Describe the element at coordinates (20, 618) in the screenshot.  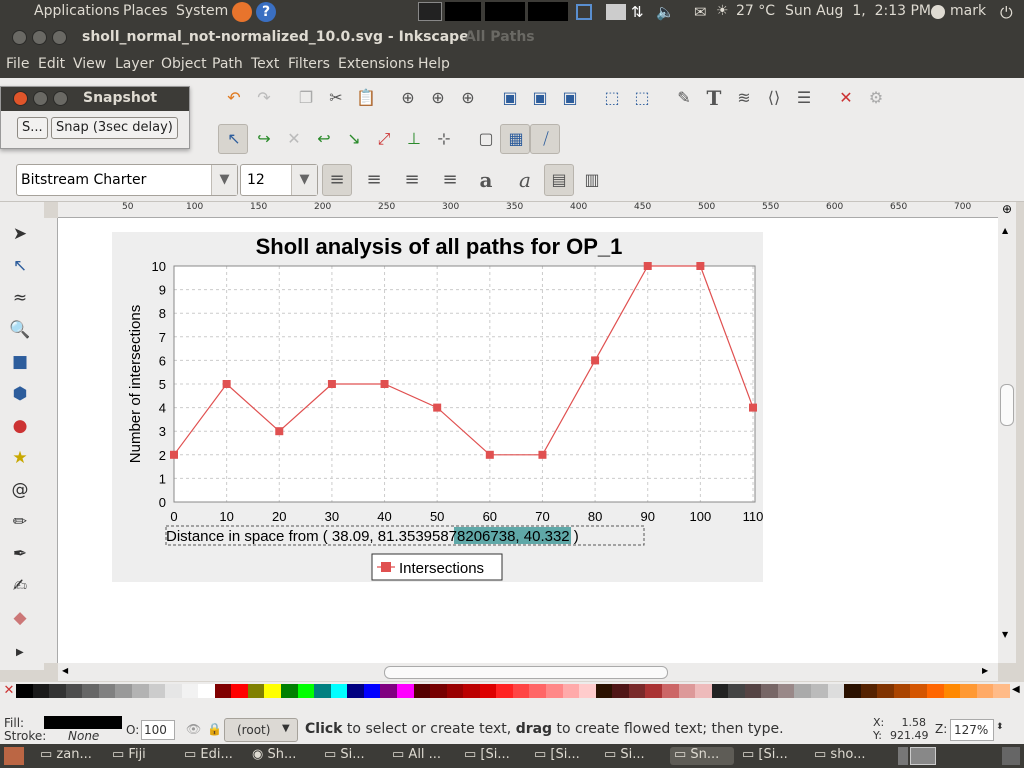
I see `eraser-tool-icon: ◆` at that location.